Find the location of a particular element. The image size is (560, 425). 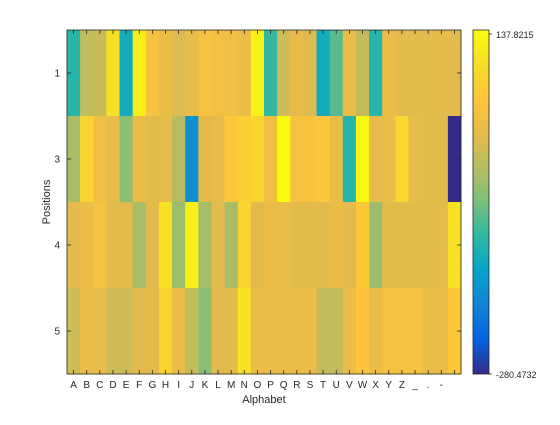

x-tick-label: F is located at coordinates (139, 385).